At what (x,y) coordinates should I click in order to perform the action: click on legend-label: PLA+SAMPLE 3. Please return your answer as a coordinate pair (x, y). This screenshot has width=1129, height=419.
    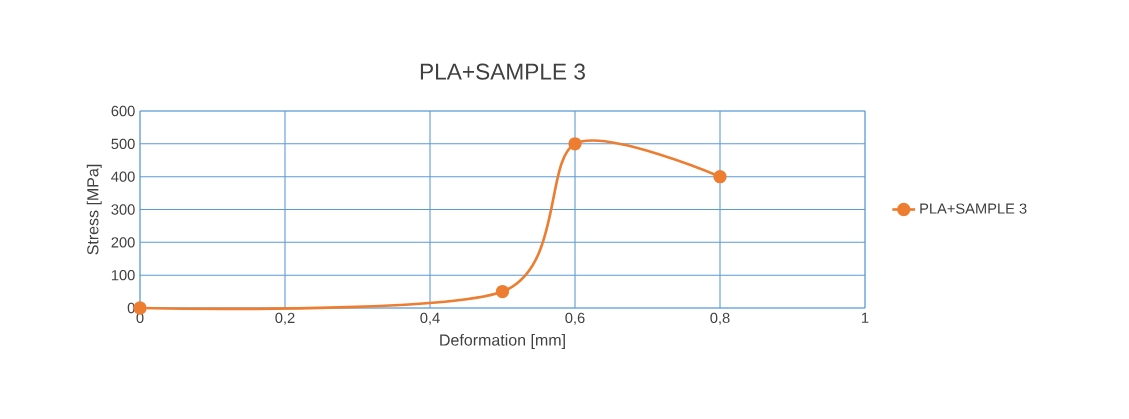
    Looking at the image, I should click on (973, 208).